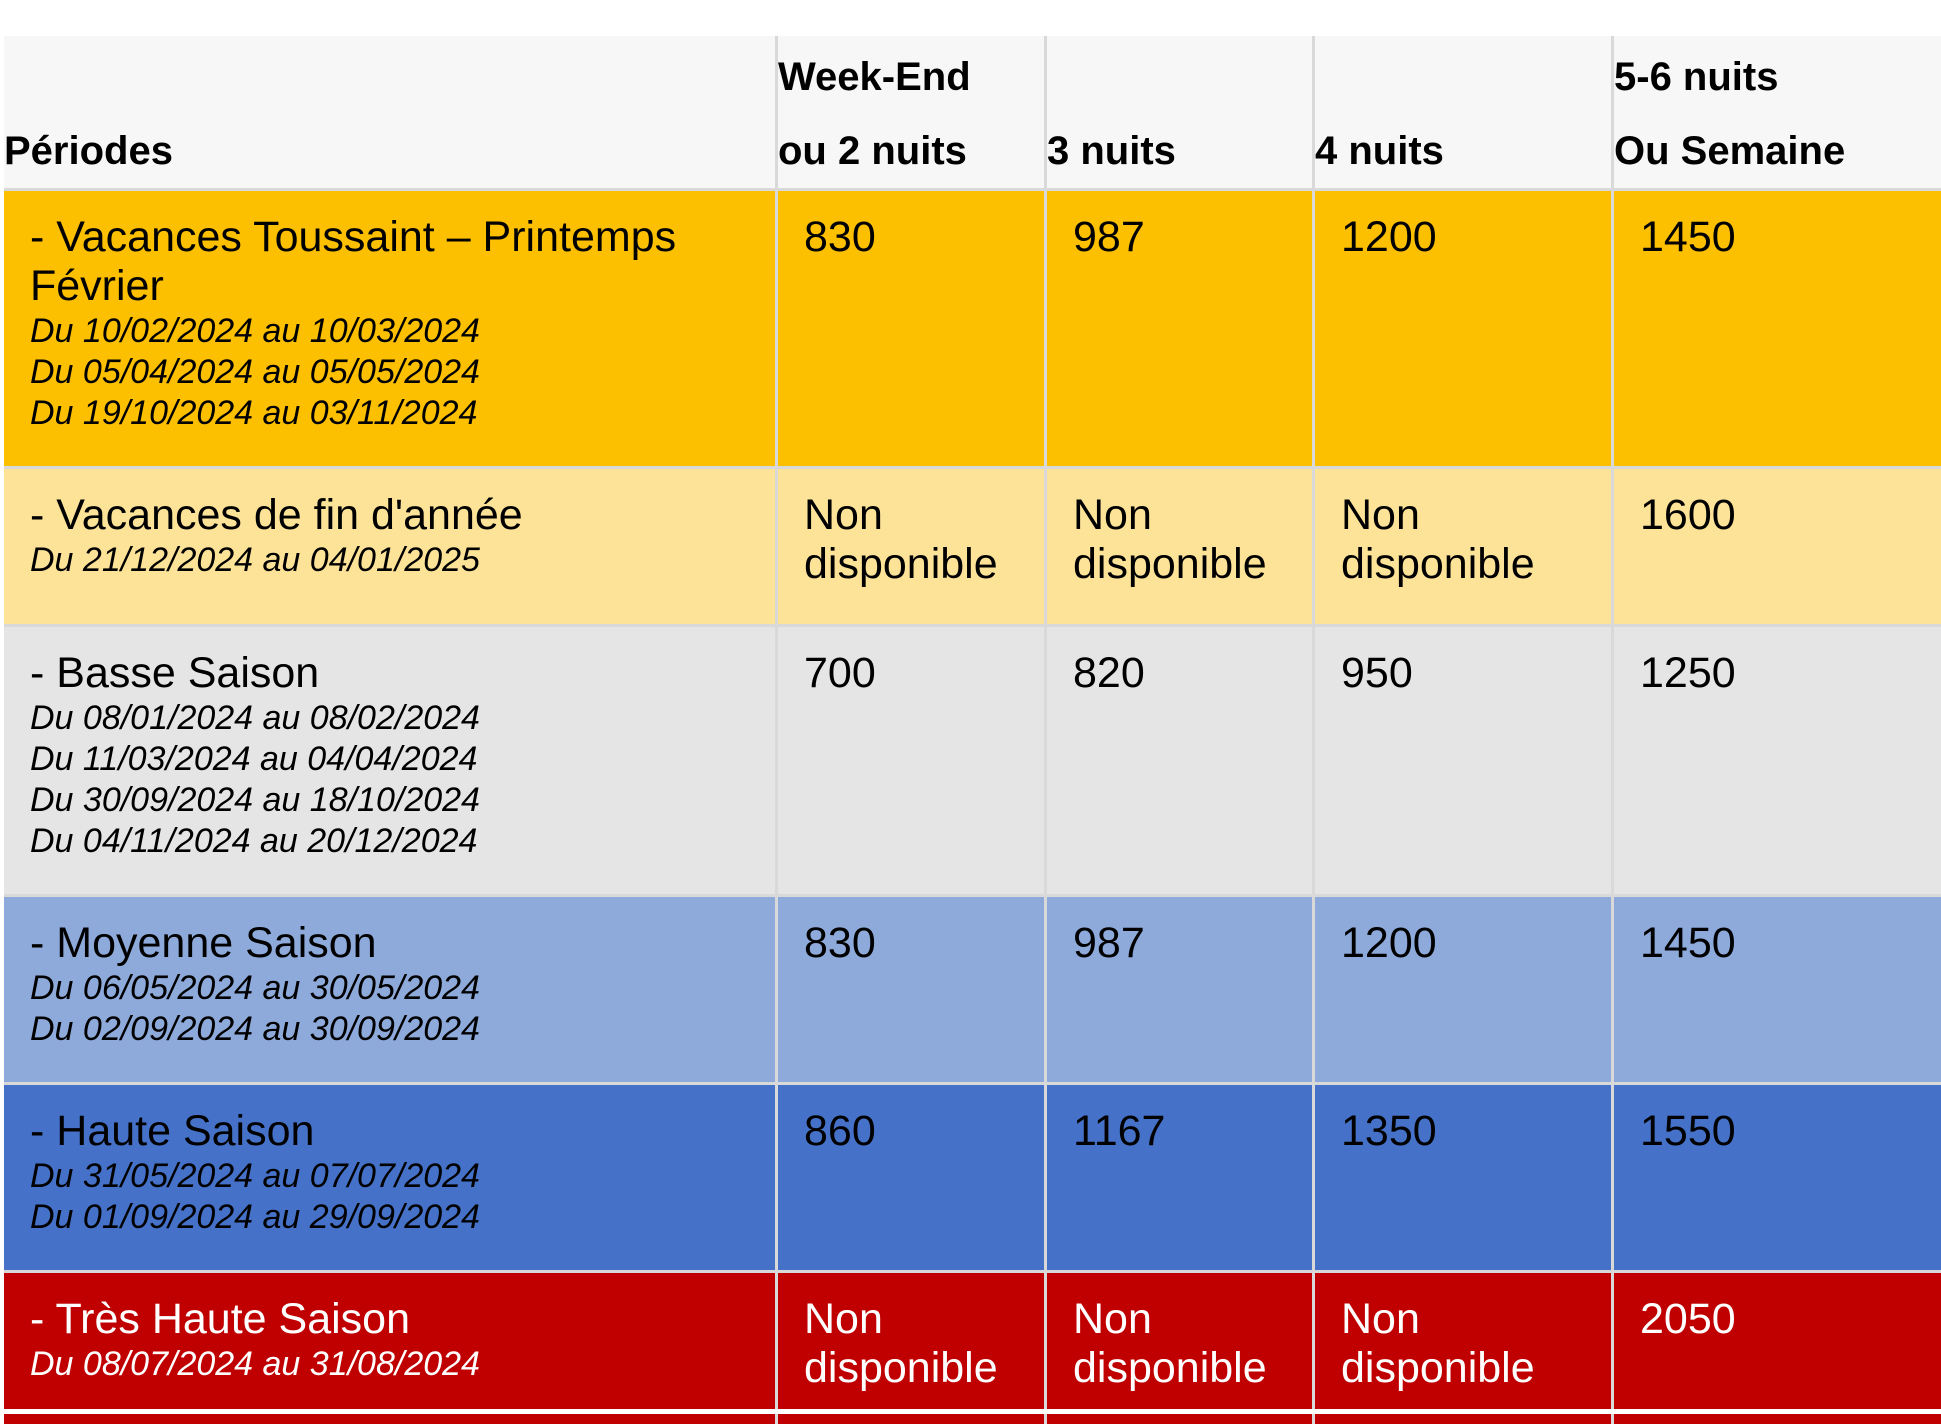 Image resolution: width=1941 pixels, height=1424 pixels. I want to click on header-semaine-line-2: Ou Semaine, so click(1730, 151).